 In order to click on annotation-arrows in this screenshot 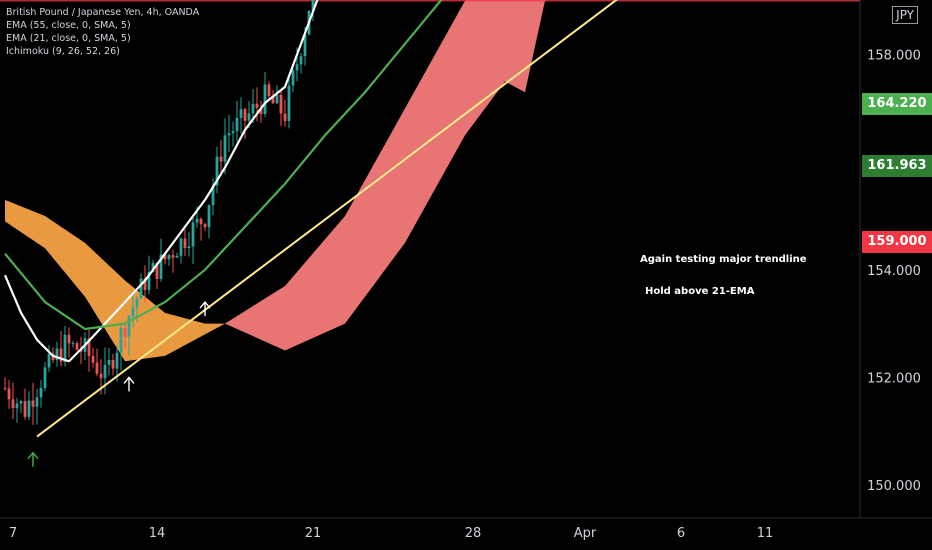, I will do `click(119, 383)`.